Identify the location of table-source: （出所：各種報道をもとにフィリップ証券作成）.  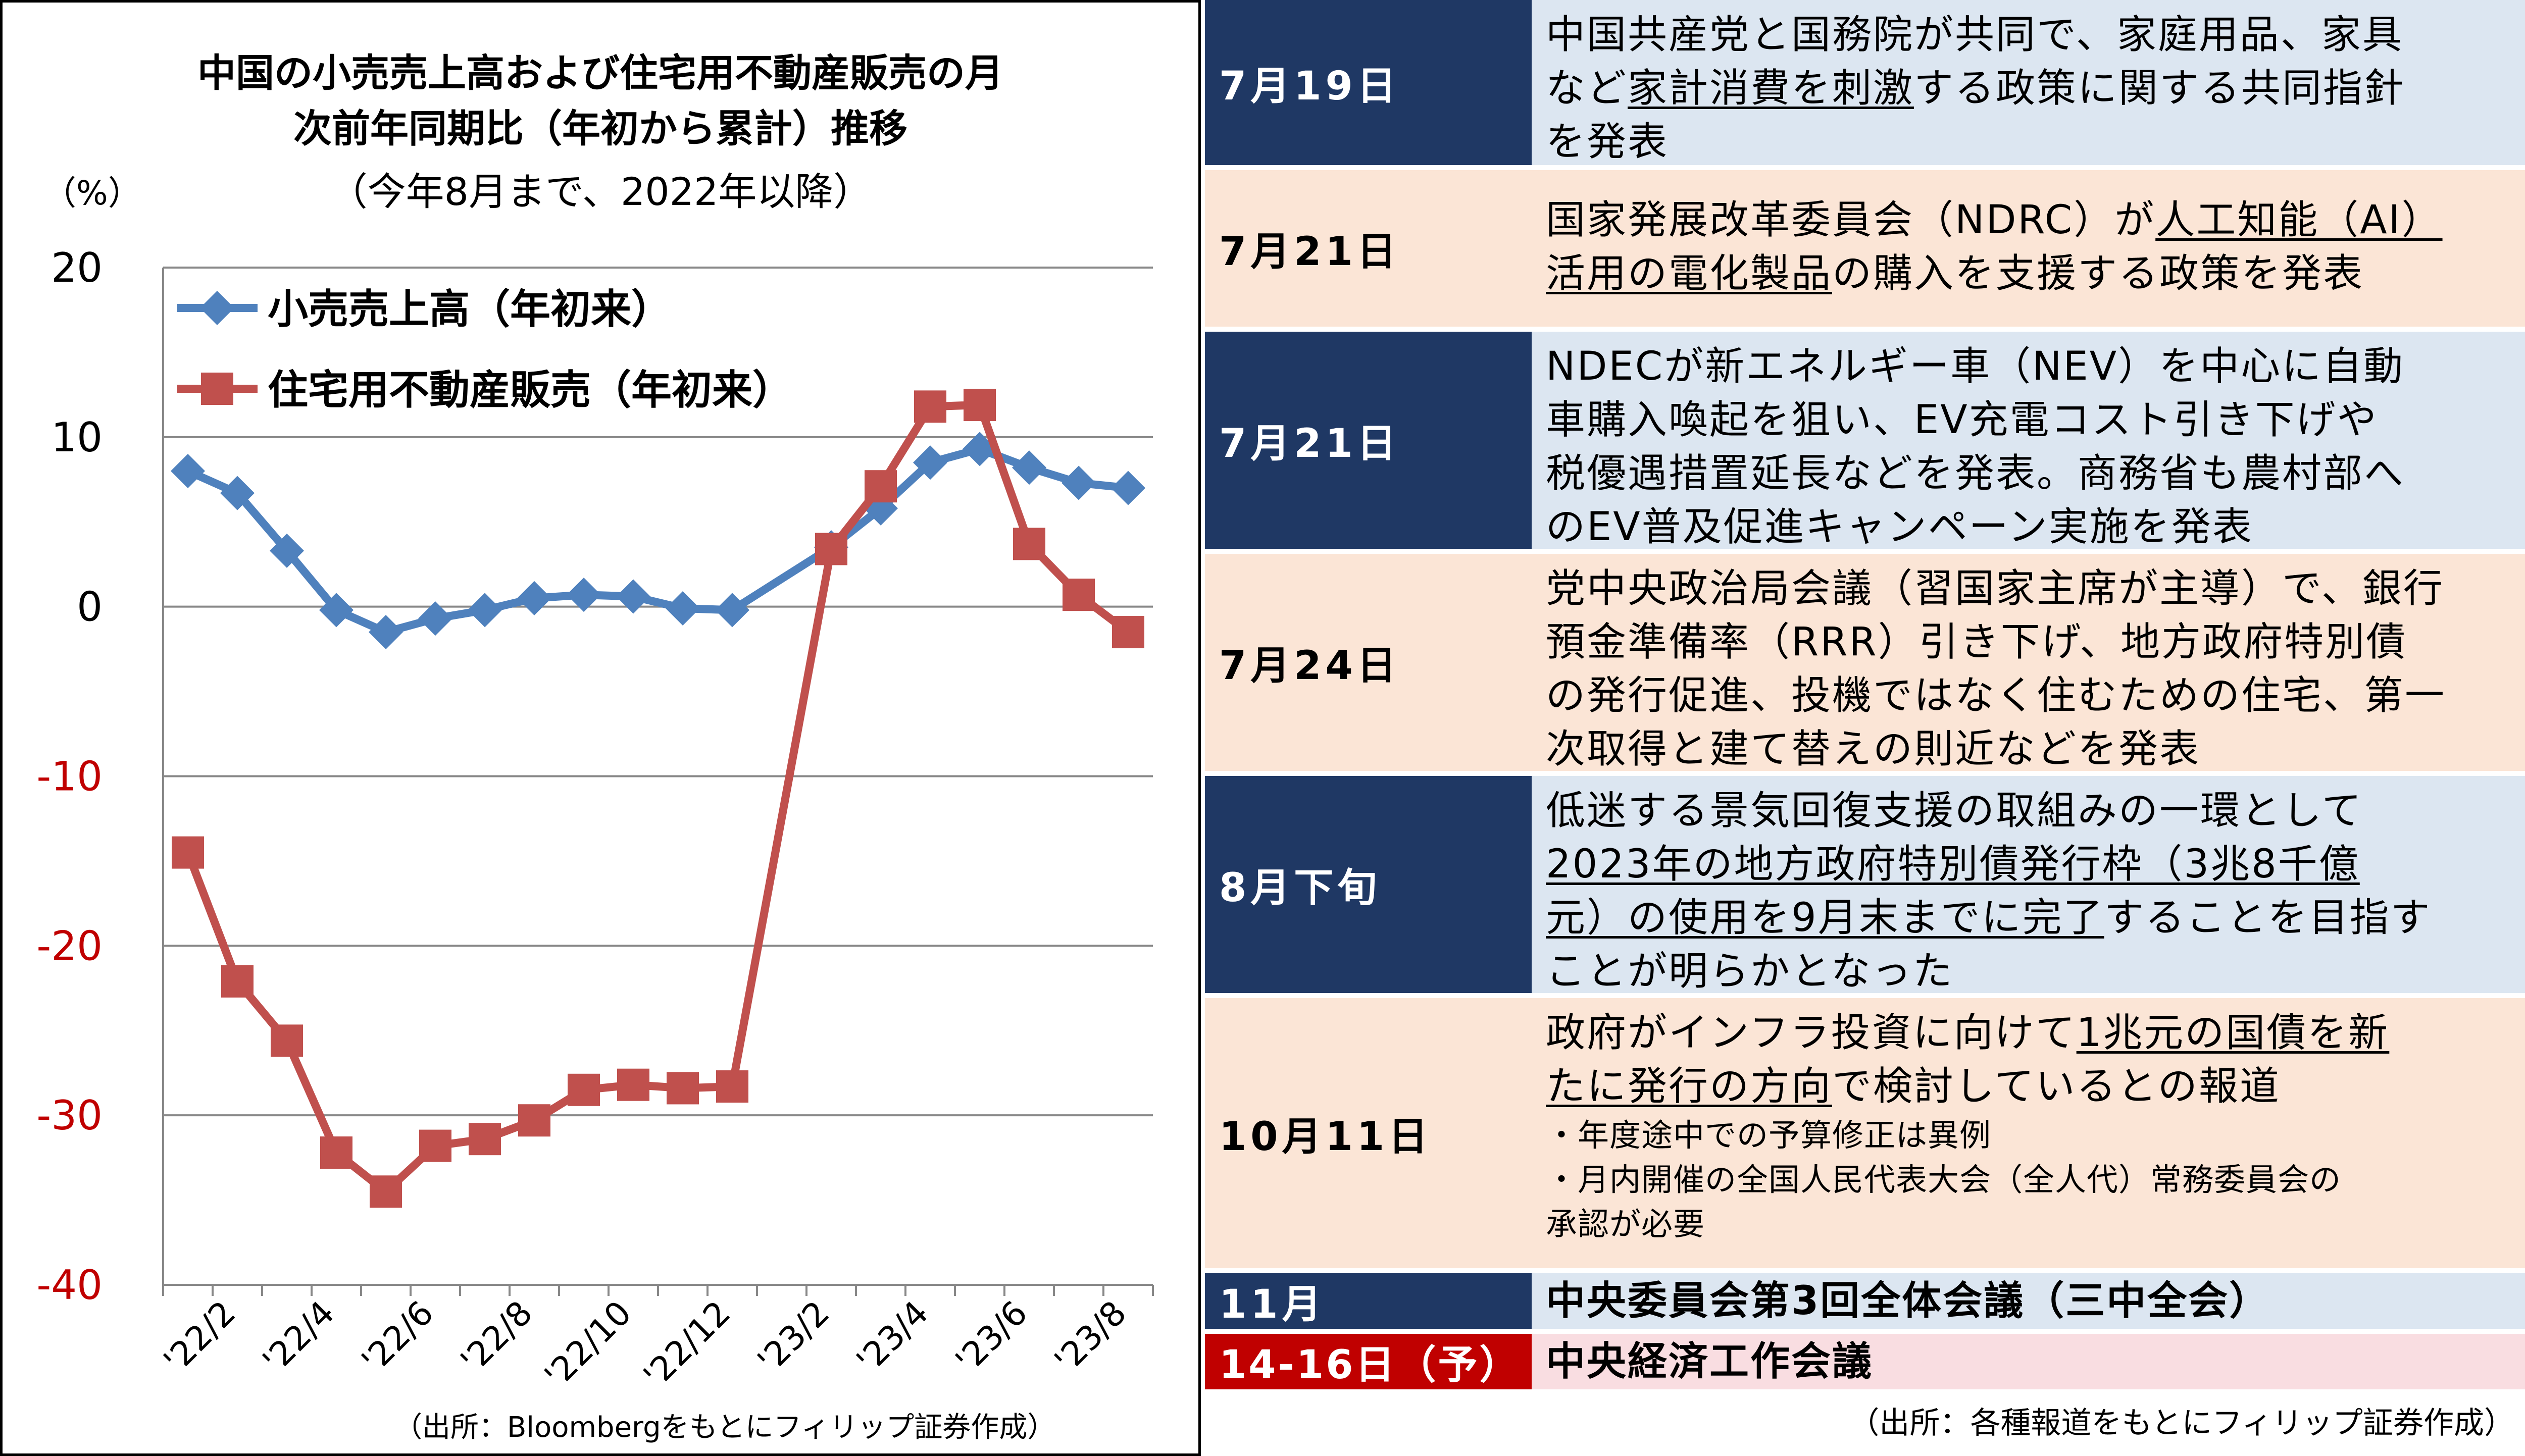
(2181, 1423).